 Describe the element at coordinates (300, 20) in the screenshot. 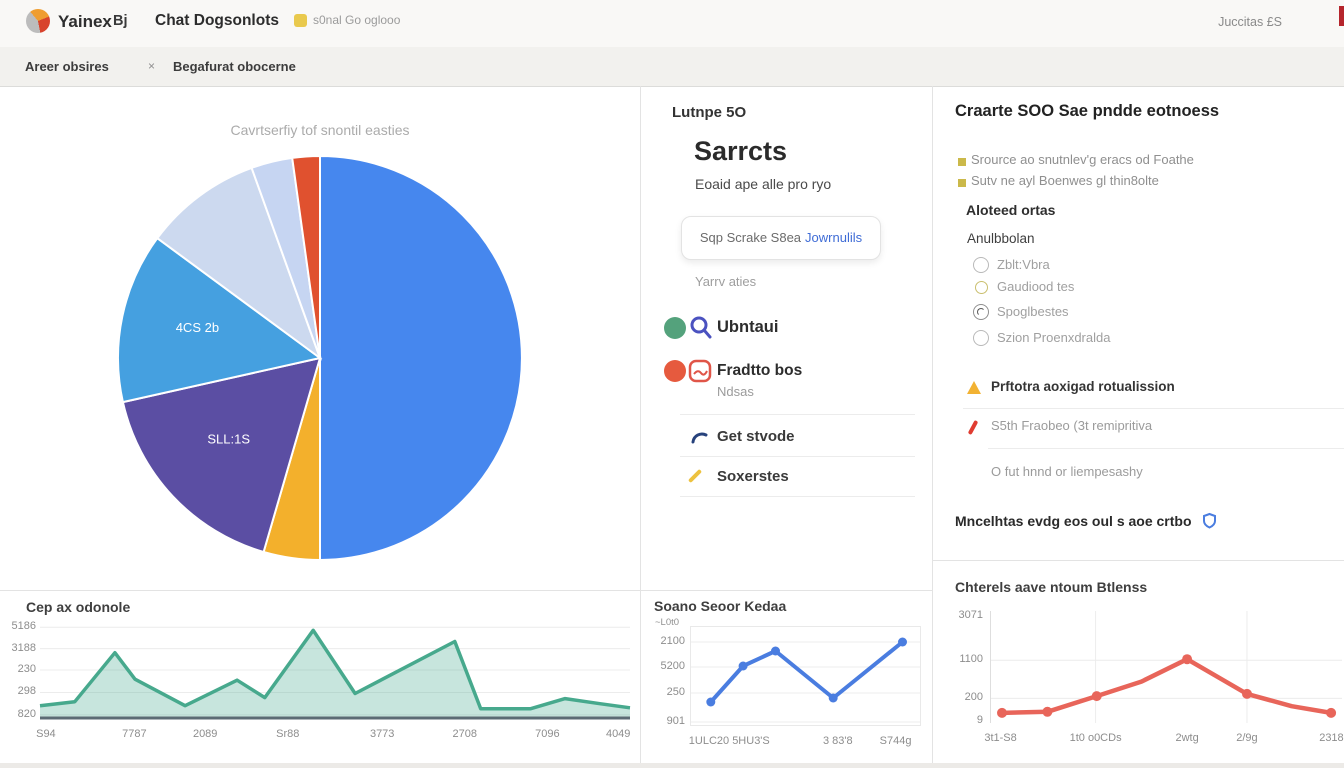

I see `yellow-square-icon` at that location.